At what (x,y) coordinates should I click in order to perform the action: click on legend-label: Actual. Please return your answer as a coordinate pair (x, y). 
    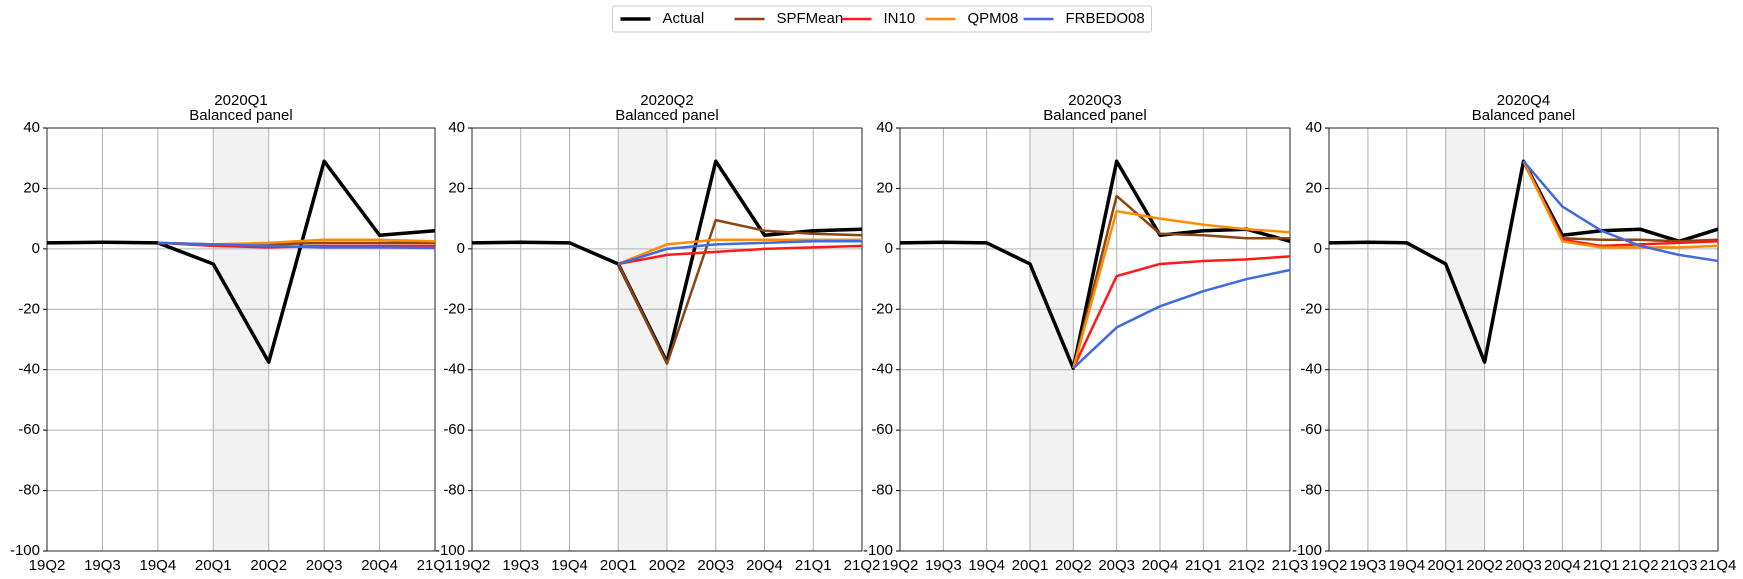
    Looking at the image, I should click on (684, 18).